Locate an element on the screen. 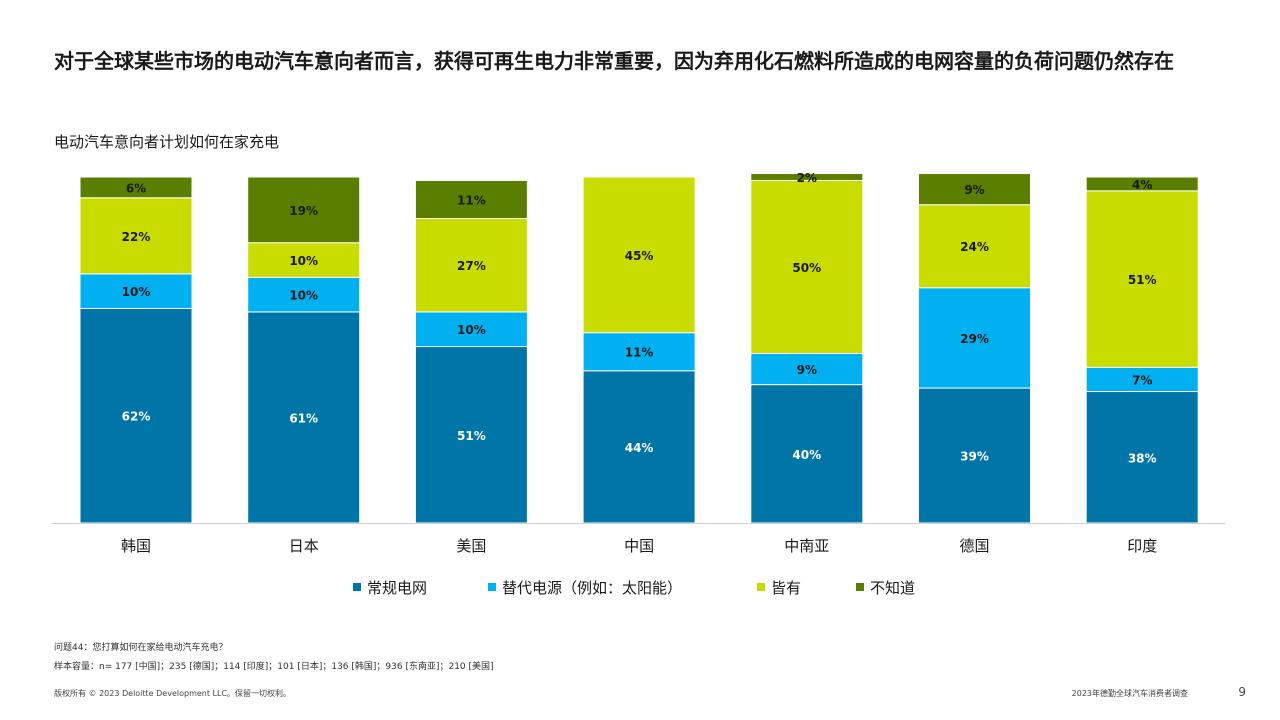  legend-item: 常规电网 is located at coordinates (390, 587).